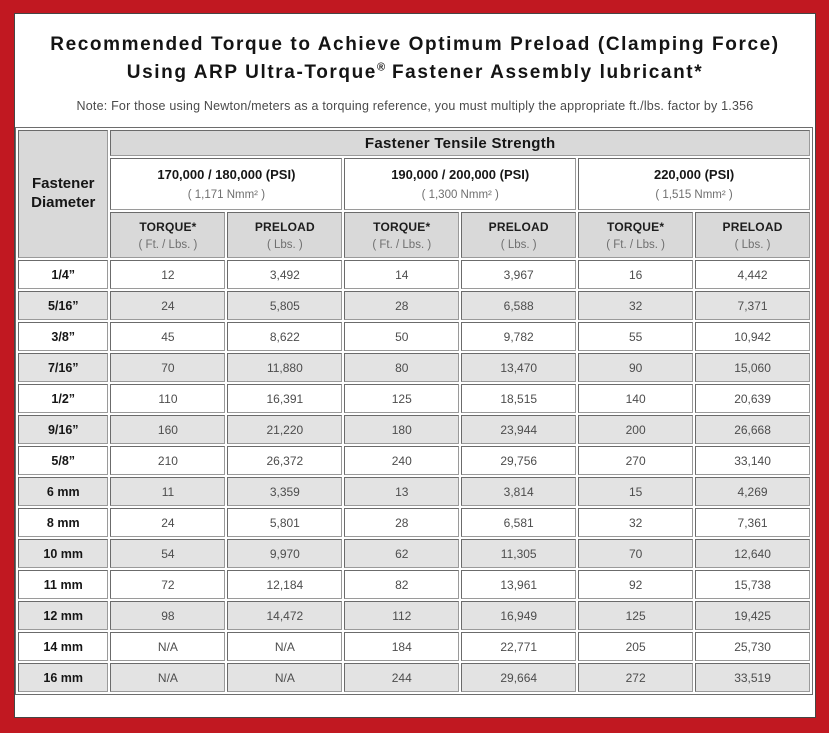  I want to click on value-cell: 112, so click(402, 616).